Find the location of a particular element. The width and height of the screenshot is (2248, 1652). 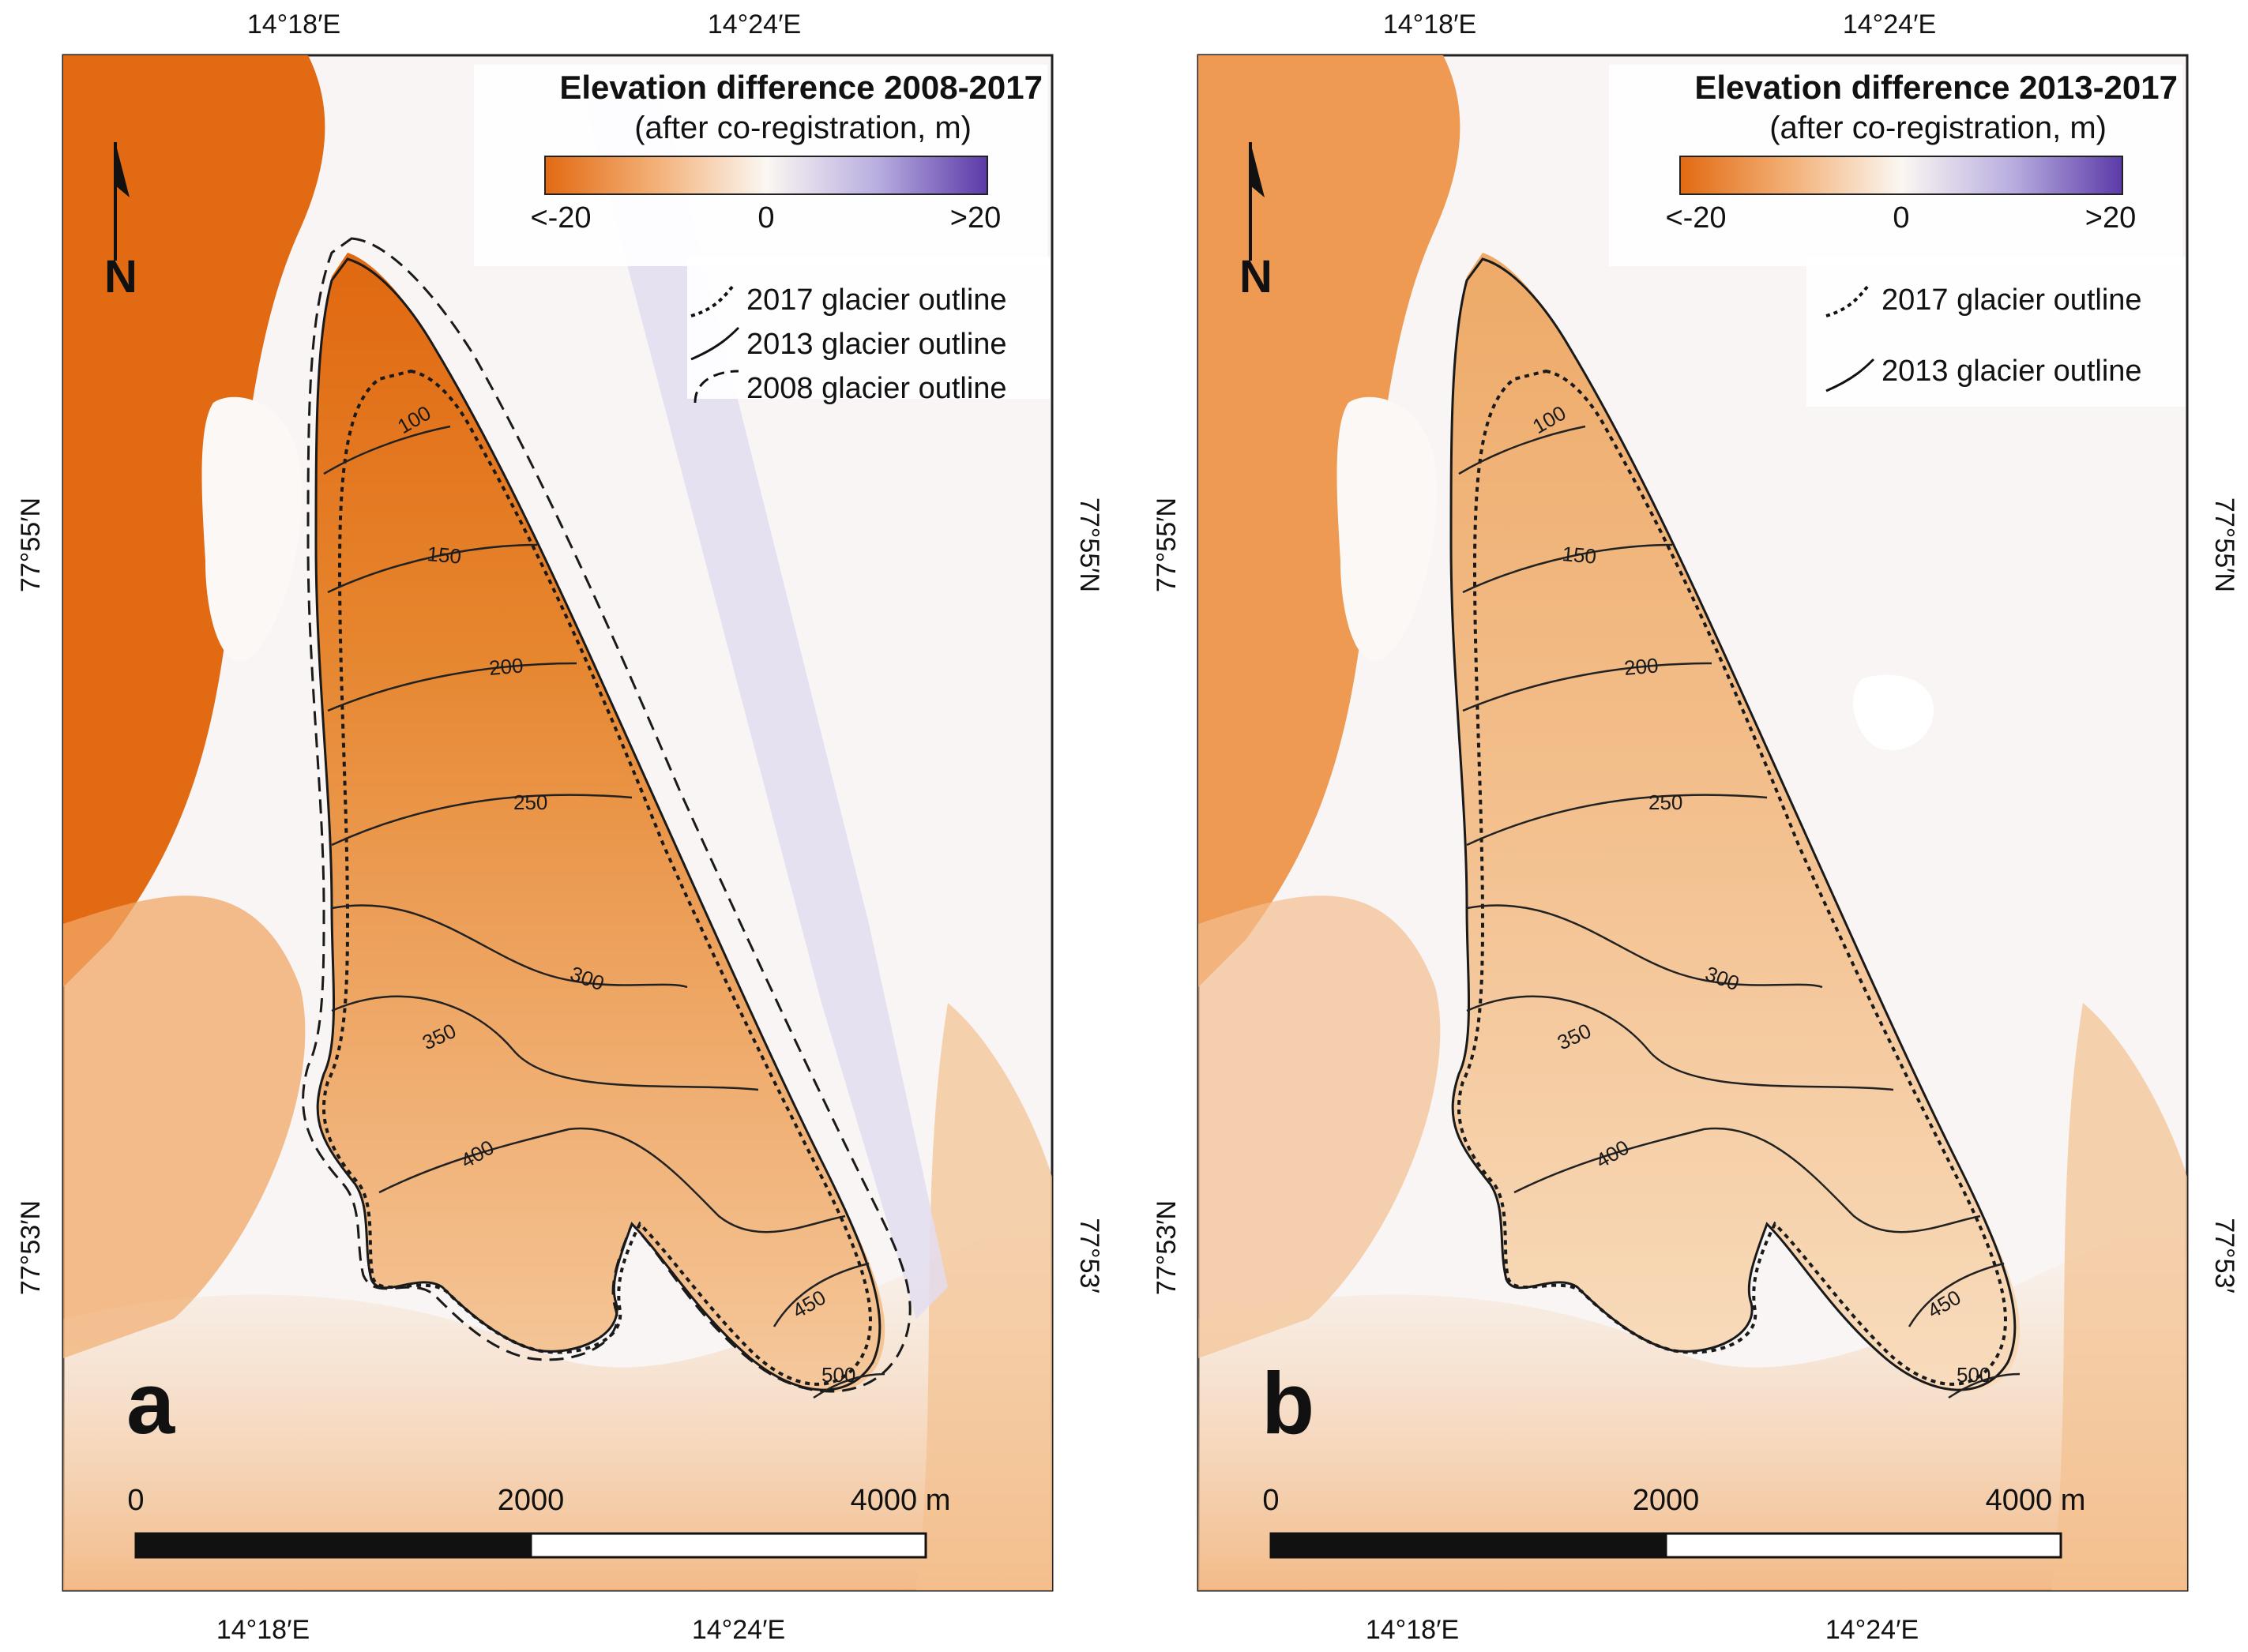

legend-title: Elevation difference 2008-2017 is located at coordinates (801, 87).